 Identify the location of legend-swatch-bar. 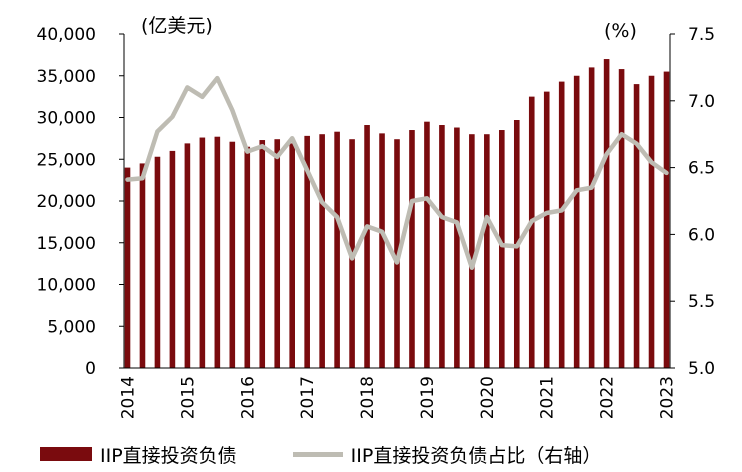
(66, 454).